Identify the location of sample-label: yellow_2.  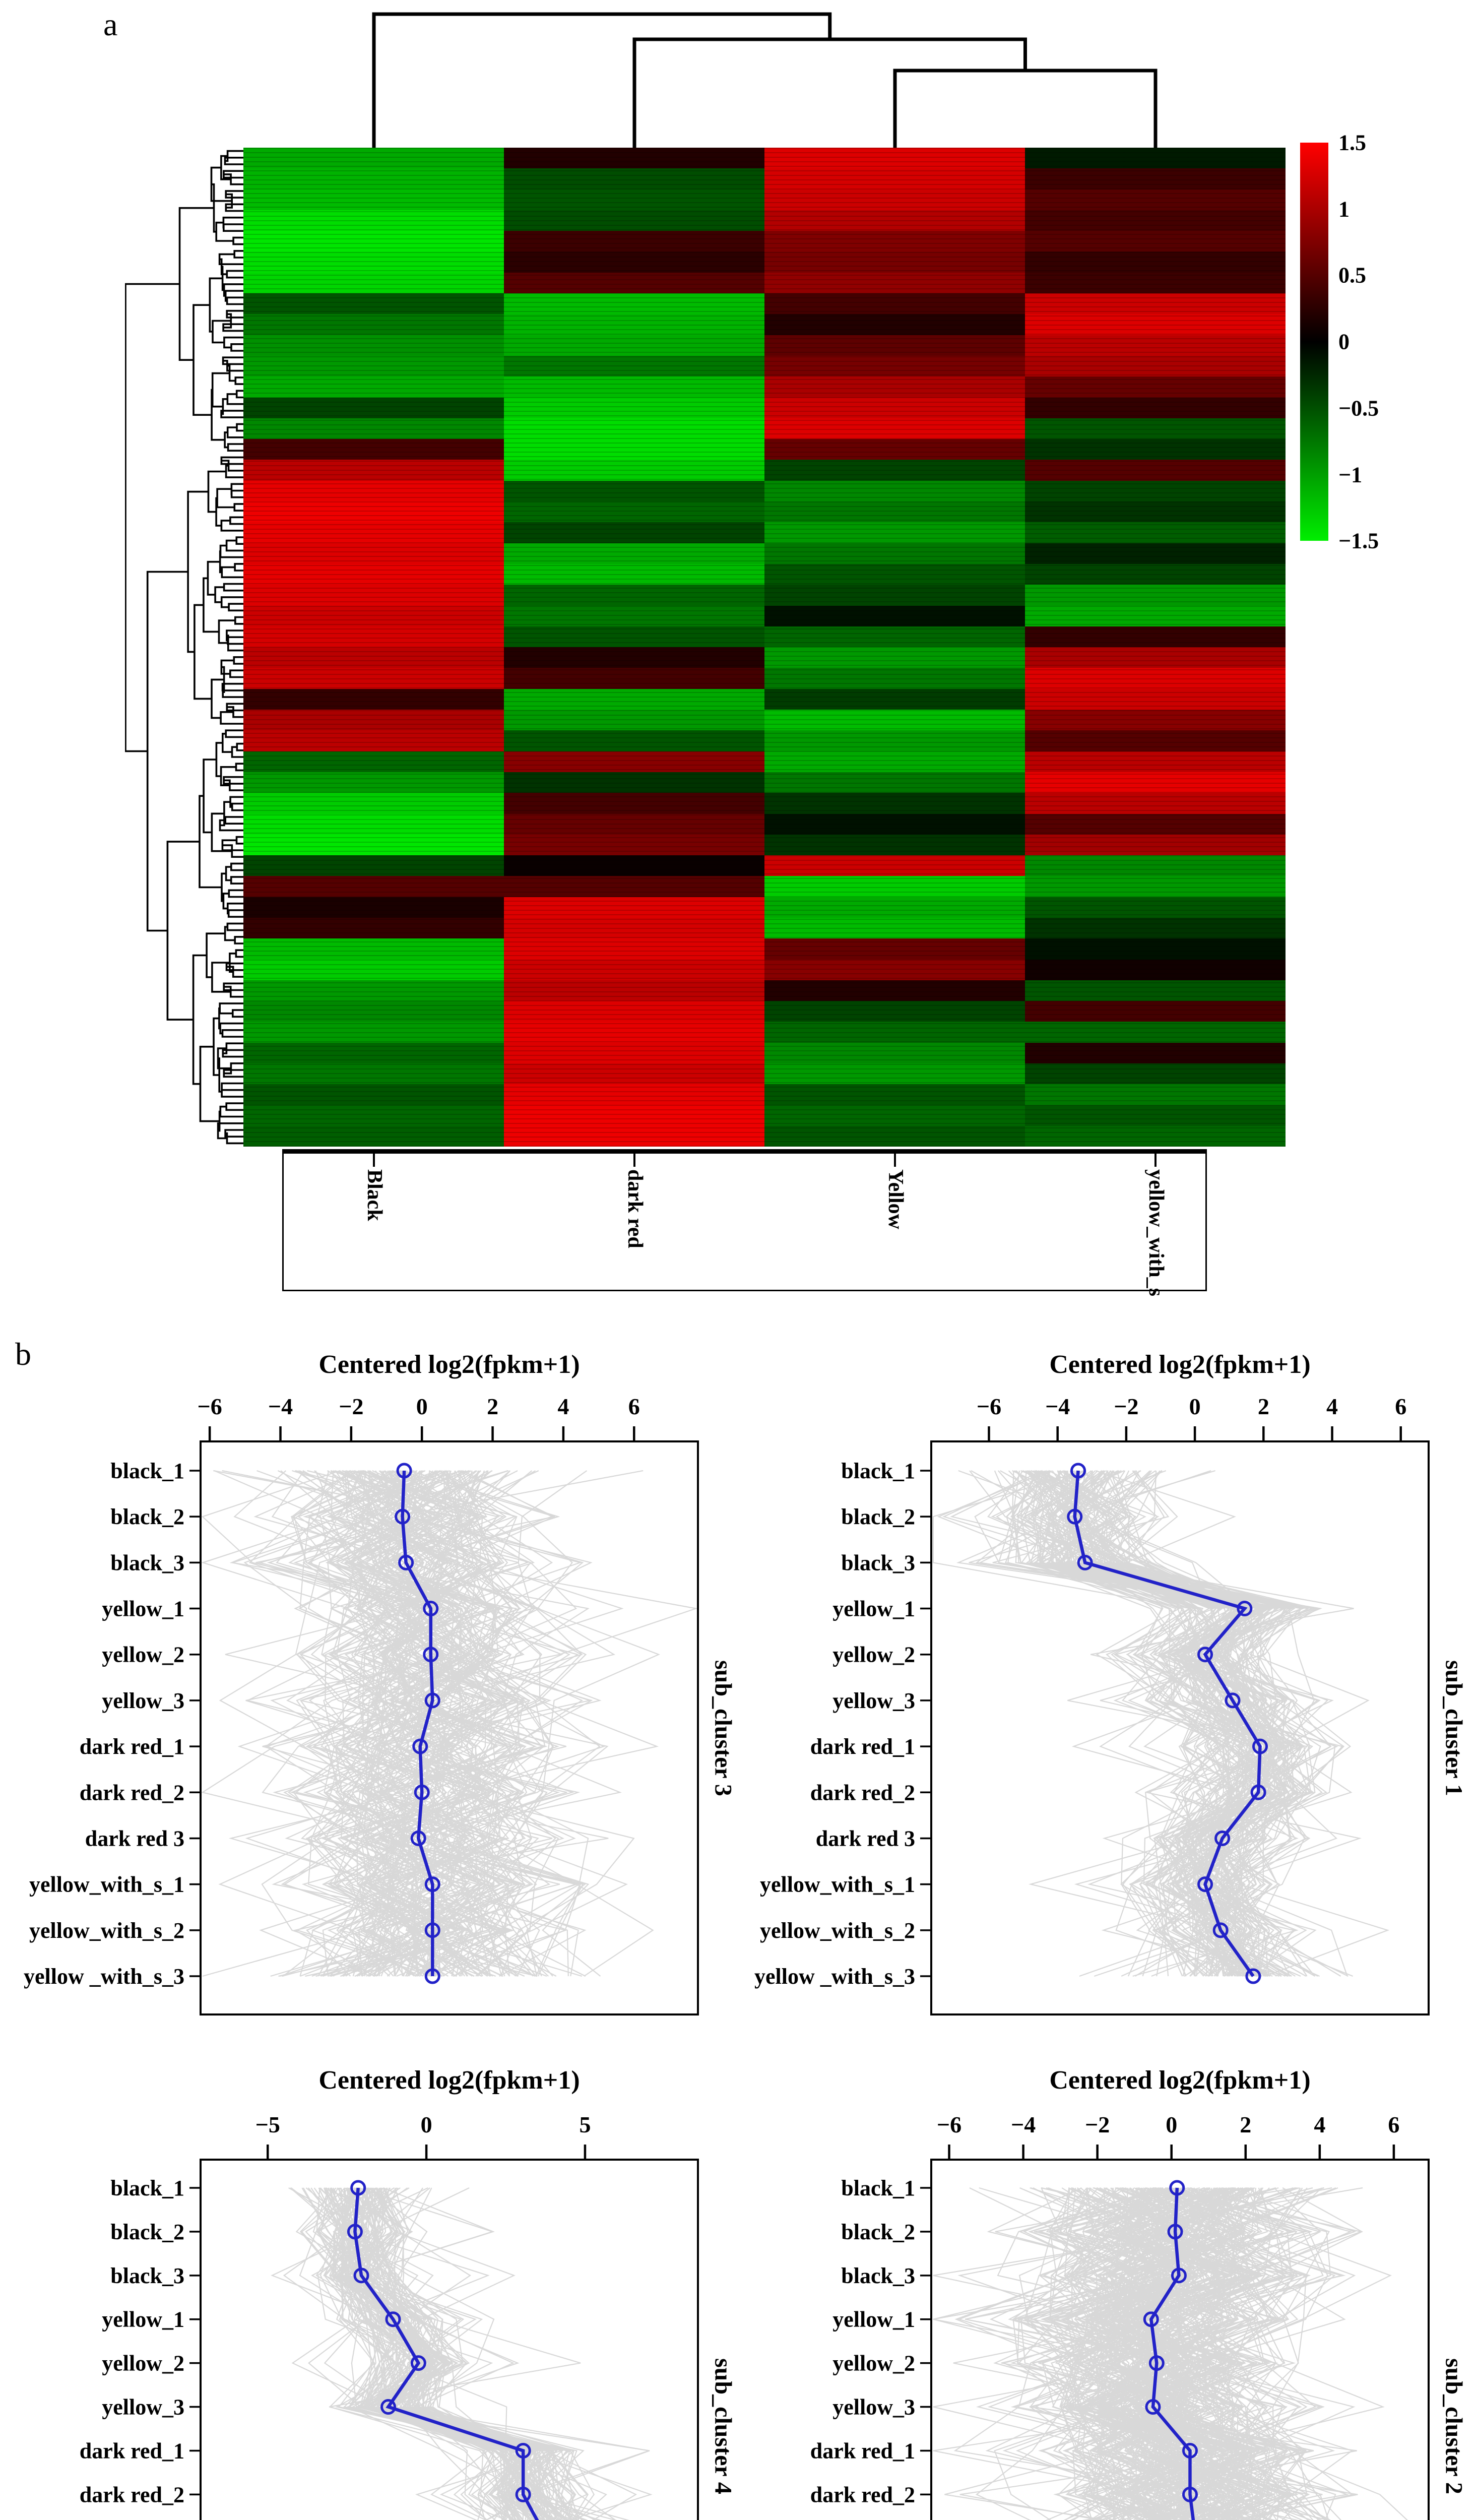
(873, 1655).